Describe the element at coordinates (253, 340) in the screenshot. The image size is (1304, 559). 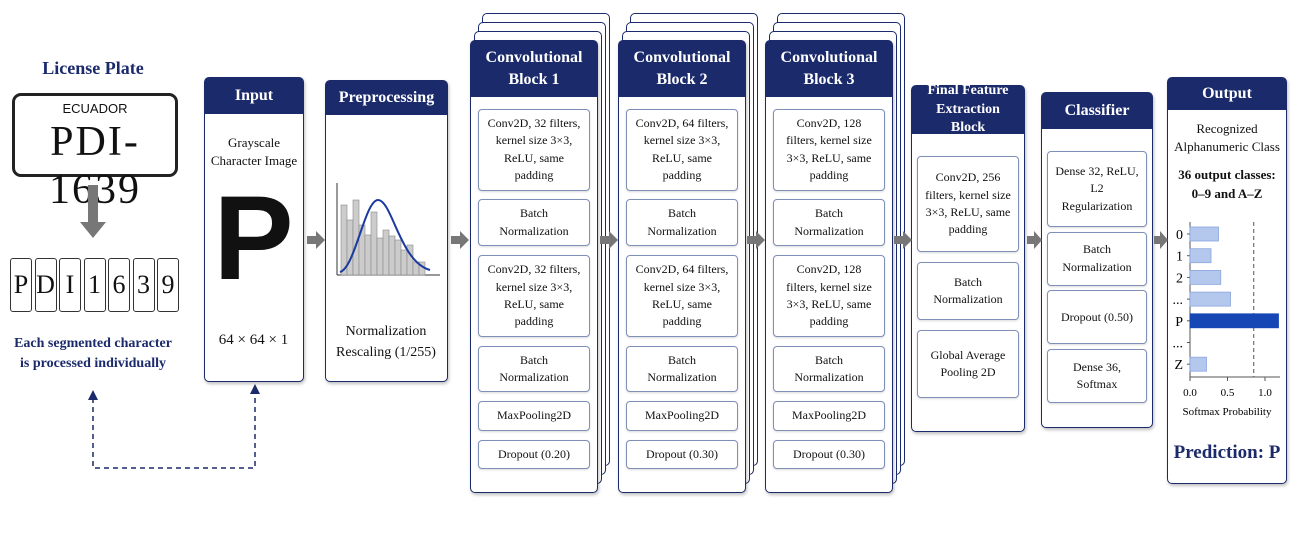
I see `input-shape: 64 × 64 × 1` at that location.